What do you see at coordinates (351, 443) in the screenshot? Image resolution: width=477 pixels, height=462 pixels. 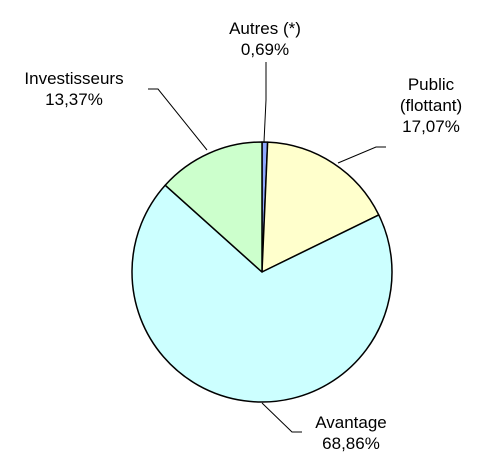 I see `value-label: 68,86%` at bounding box center [351, 443].